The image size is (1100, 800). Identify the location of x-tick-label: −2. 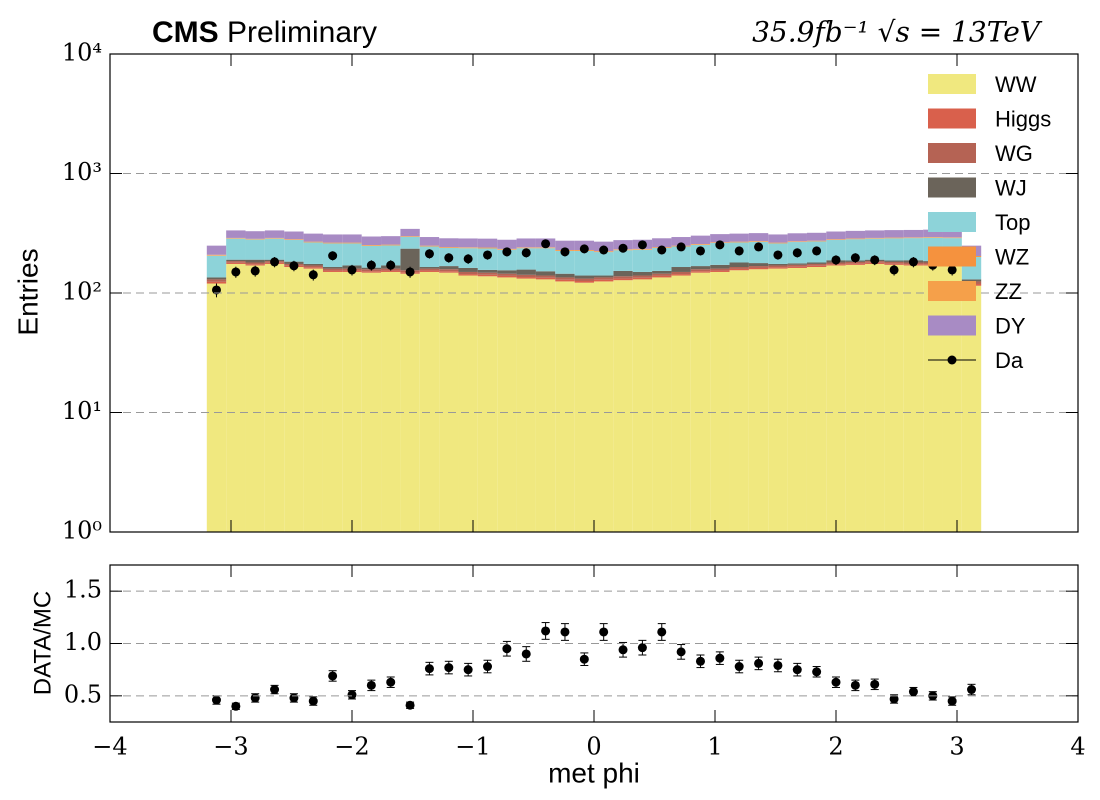
(351, 747).